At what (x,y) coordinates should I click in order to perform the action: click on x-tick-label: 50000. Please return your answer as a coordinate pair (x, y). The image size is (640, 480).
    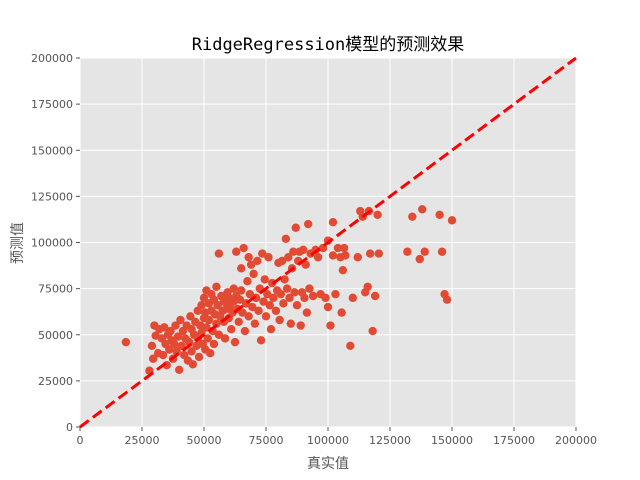
    Looking at the image, I should click on (204, 440).